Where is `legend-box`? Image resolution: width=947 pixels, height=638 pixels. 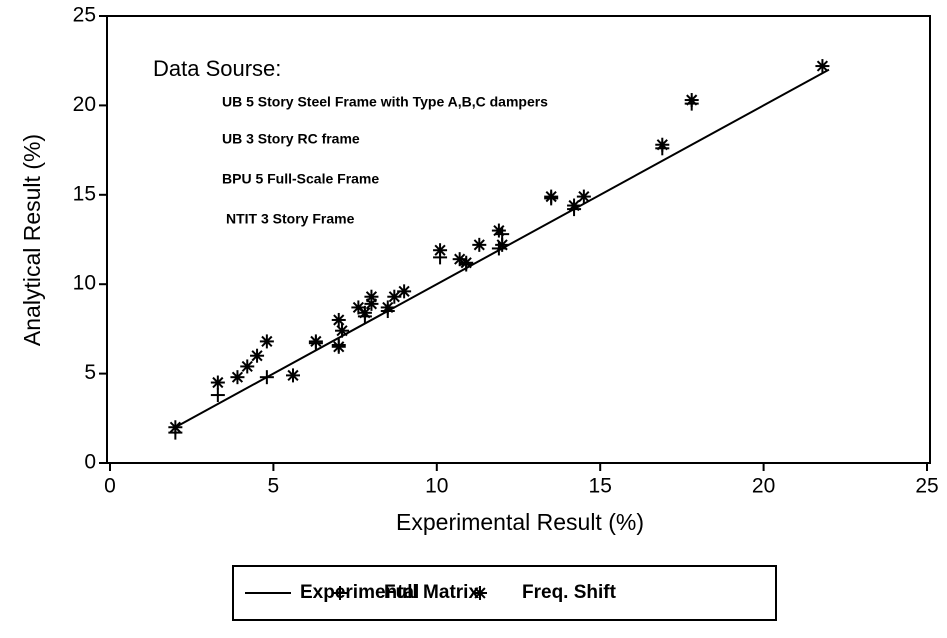 legend-box is located at coordinates (504, 593).